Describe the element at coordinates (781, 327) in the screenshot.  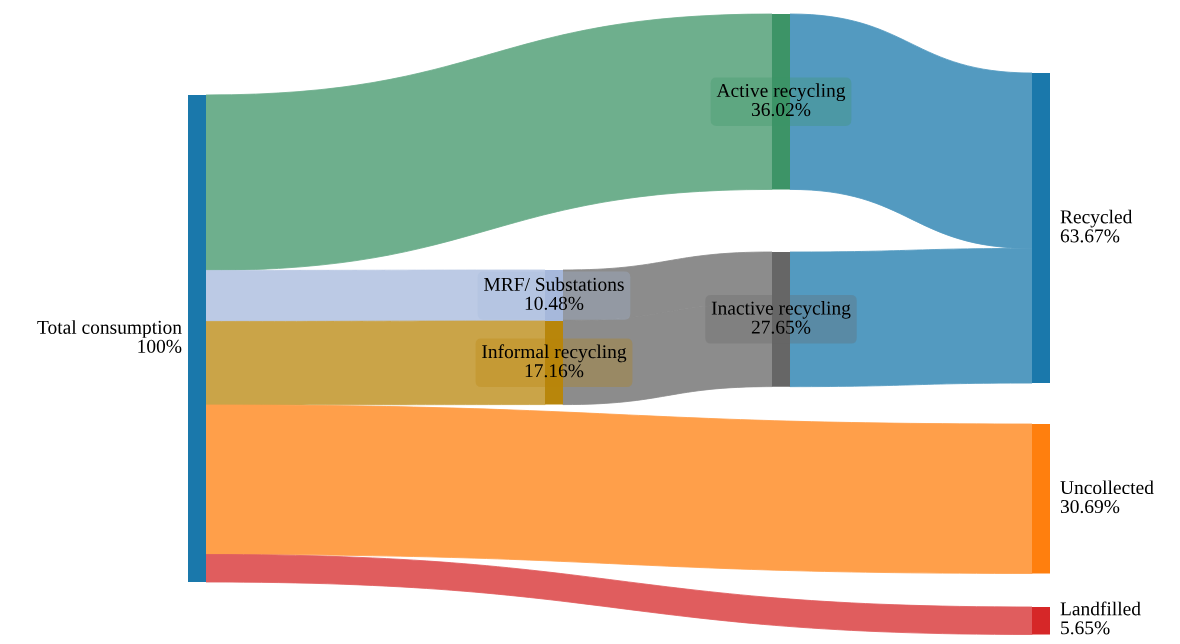
I see `data-label: 27.65%` at that location.